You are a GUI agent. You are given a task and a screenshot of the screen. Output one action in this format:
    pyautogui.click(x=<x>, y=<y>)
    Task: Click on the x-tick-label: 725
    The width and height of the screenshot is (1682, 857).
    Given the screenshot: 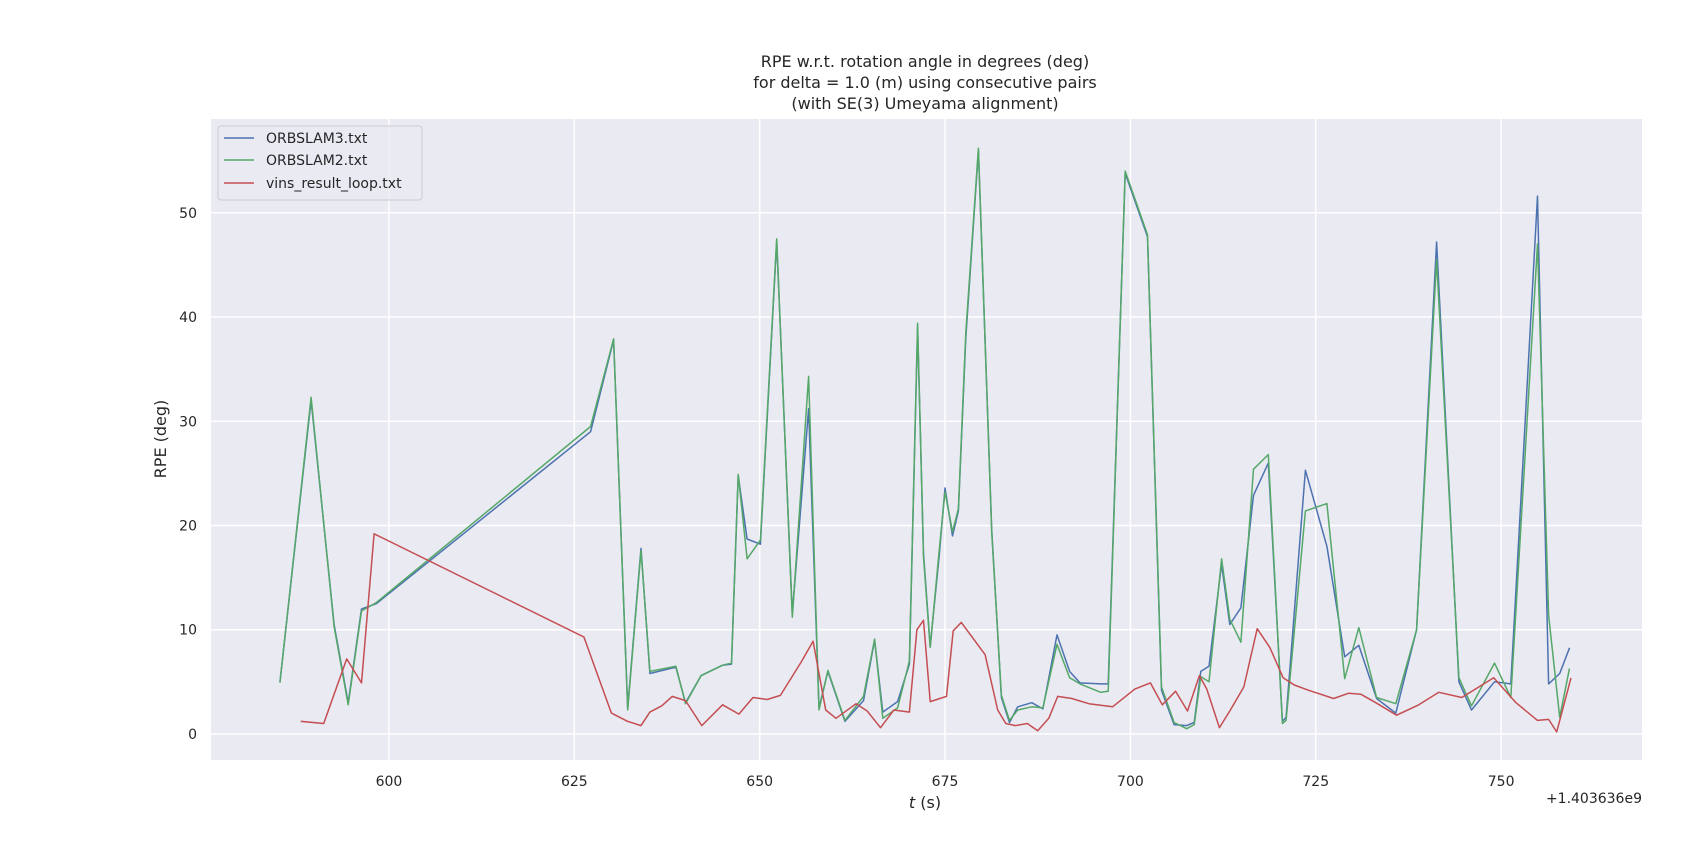 What is the action you would take?
    pyautogui.click(x=1315, y=782)
    